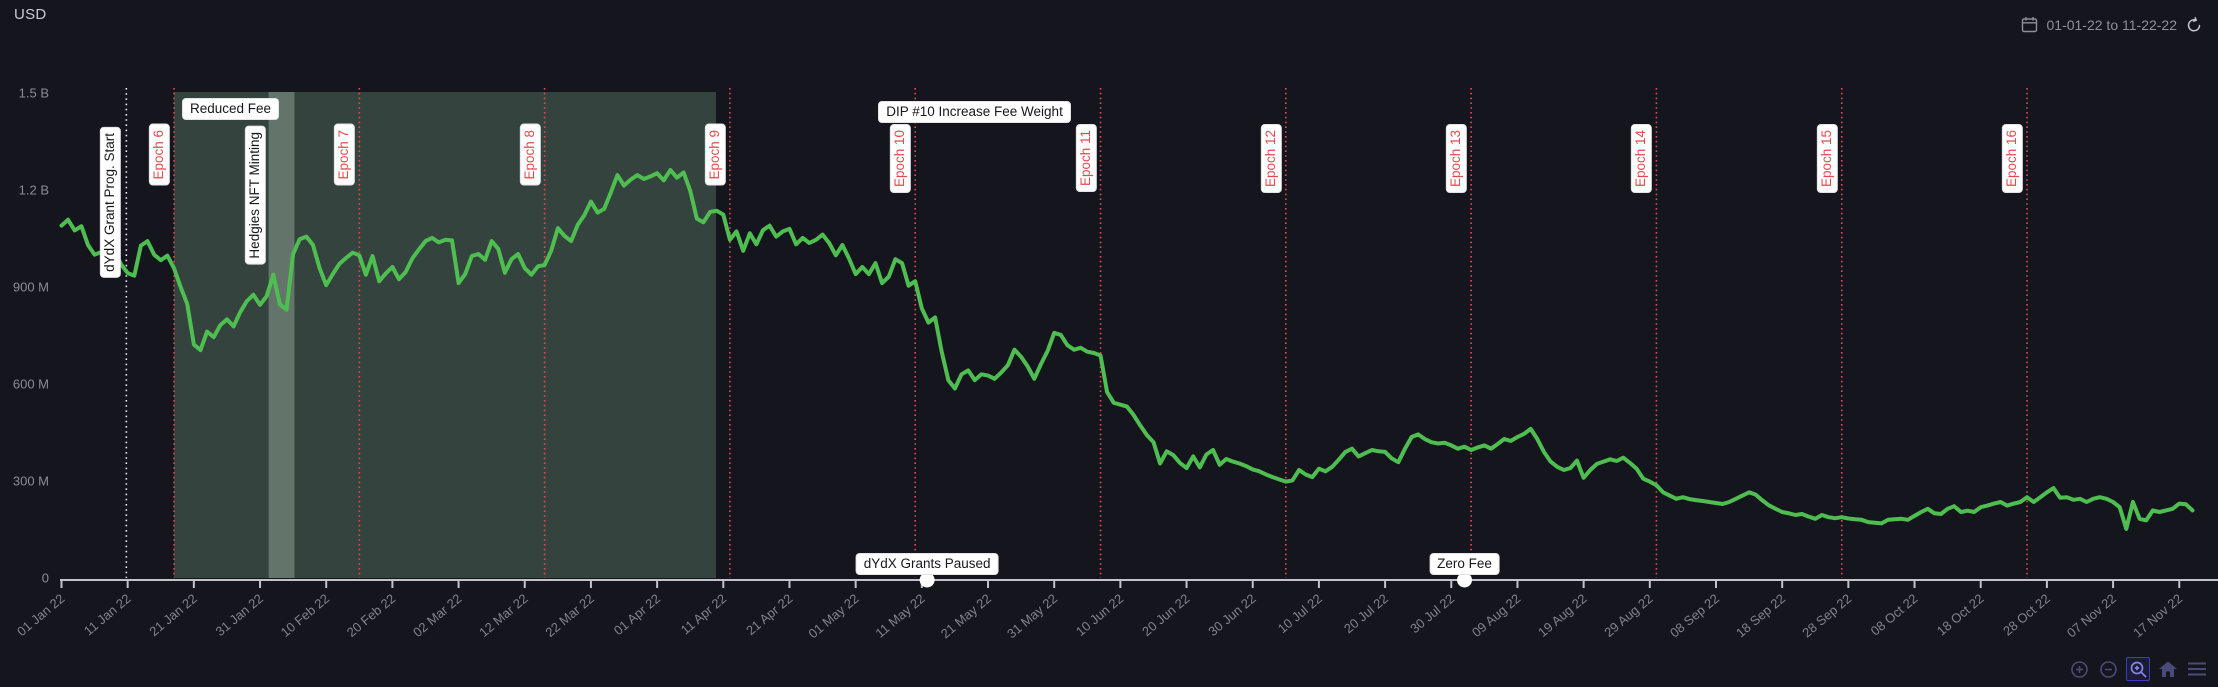 The image size is (2218, 687). Describe the element at coordinates (1165, 615) in the screenshot. I see `x-tick-label: 20 Jun 22` at that location.